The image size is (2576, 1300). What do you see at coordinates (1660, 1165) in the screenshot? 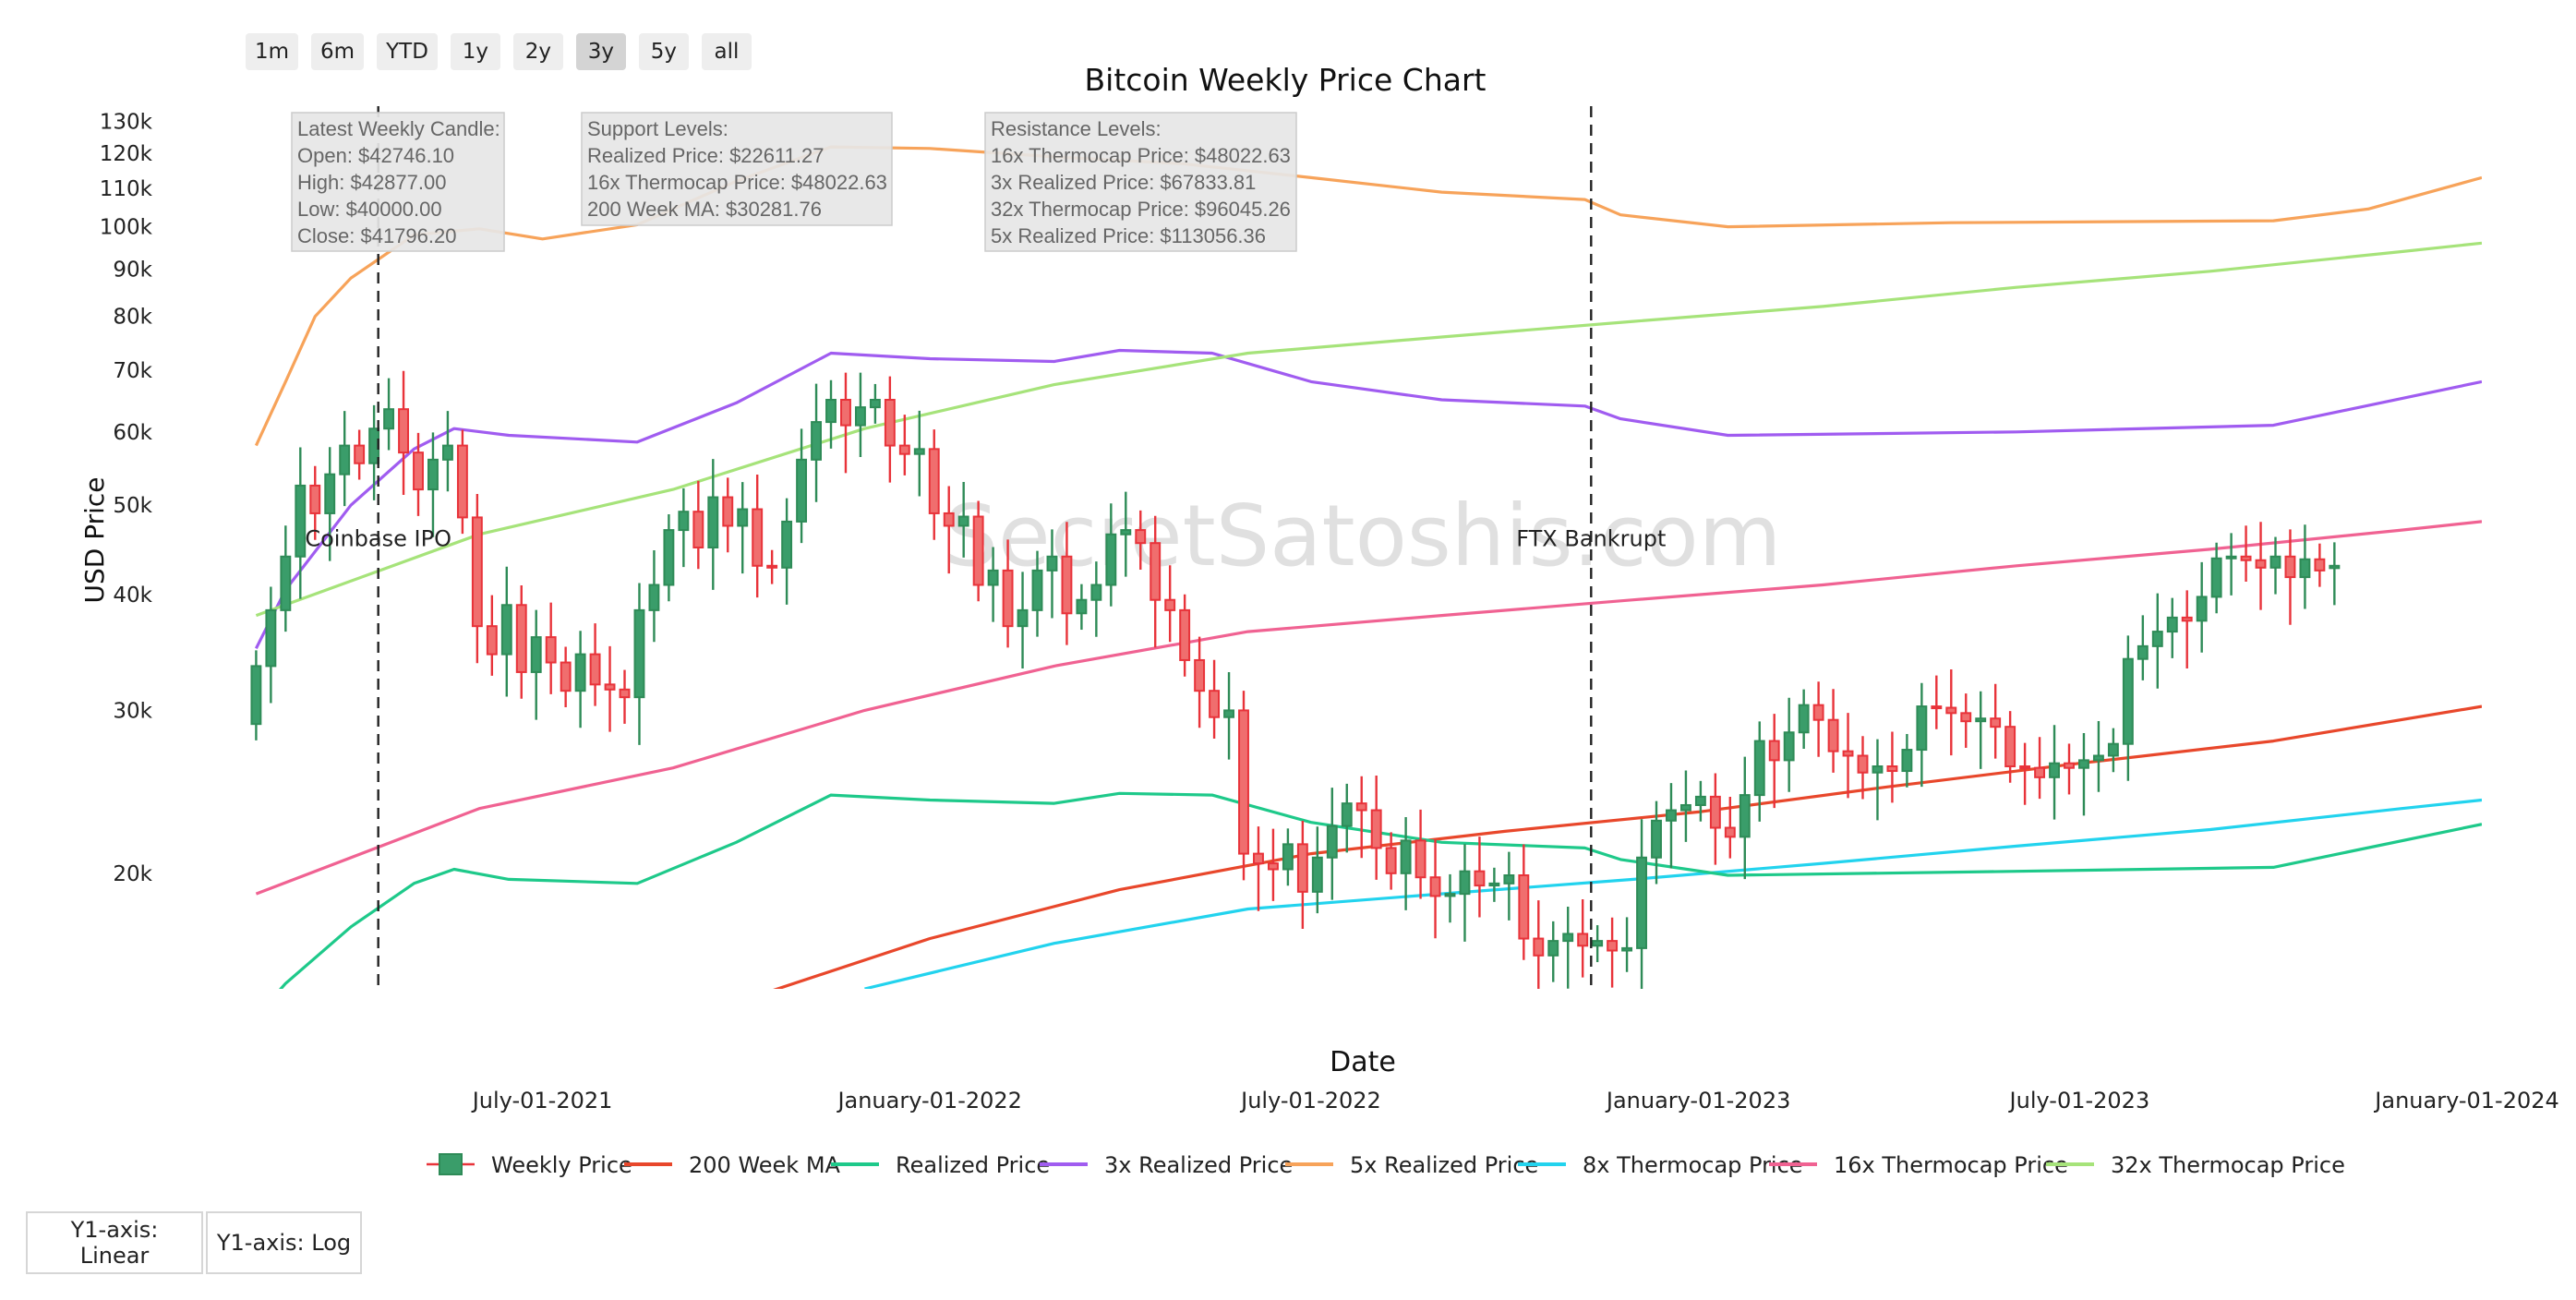
I see `legend-item-thermo8x: 8x Thermocap Price` at bounding box center [1660, 1165].